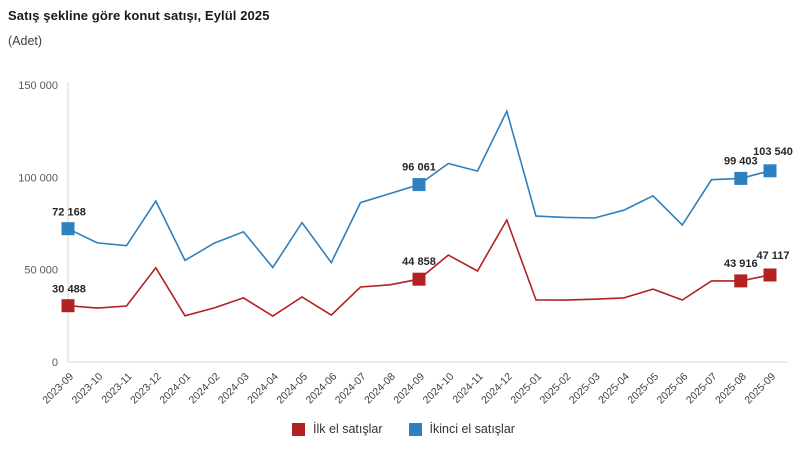  I want to click on x-axis-tick-label: 2024-01, so click(175, 389).